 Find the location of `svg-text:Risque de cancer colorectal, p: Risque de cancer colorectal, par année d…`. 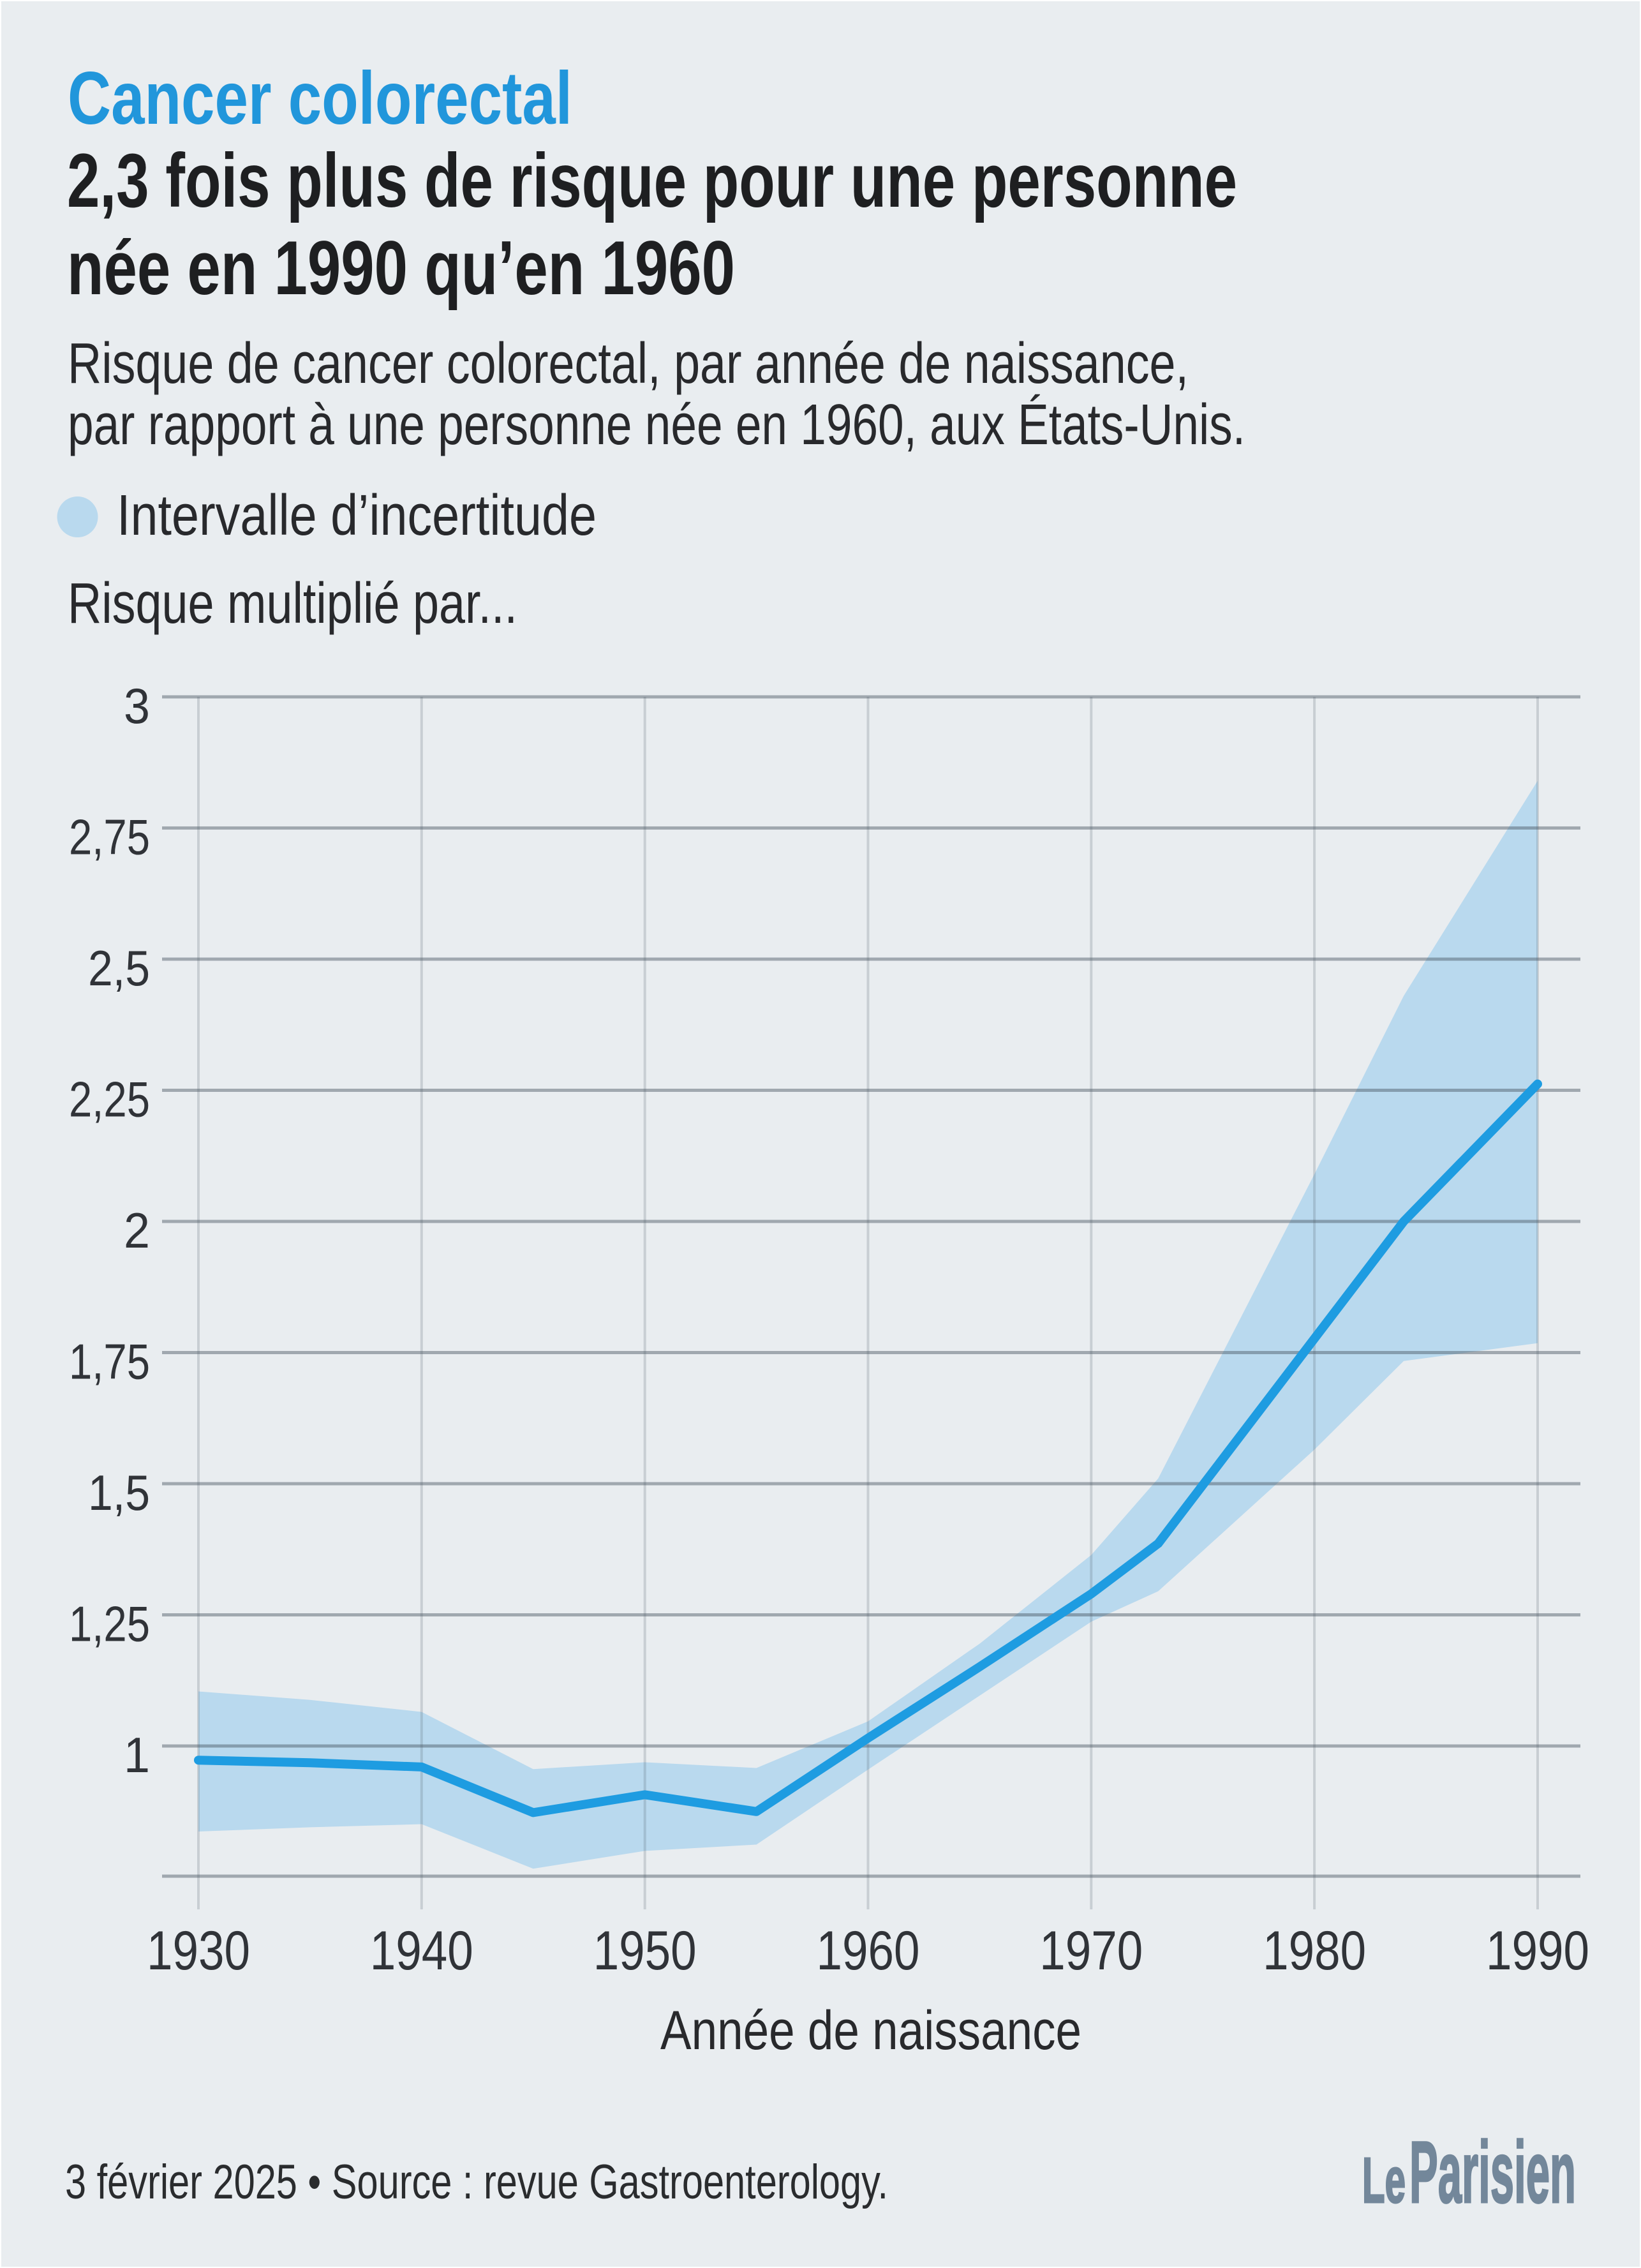

svg-text:Risque de cancer colorectal, p: Risque de cancer colorectal, par année d… is located at coordinates (628, 364).